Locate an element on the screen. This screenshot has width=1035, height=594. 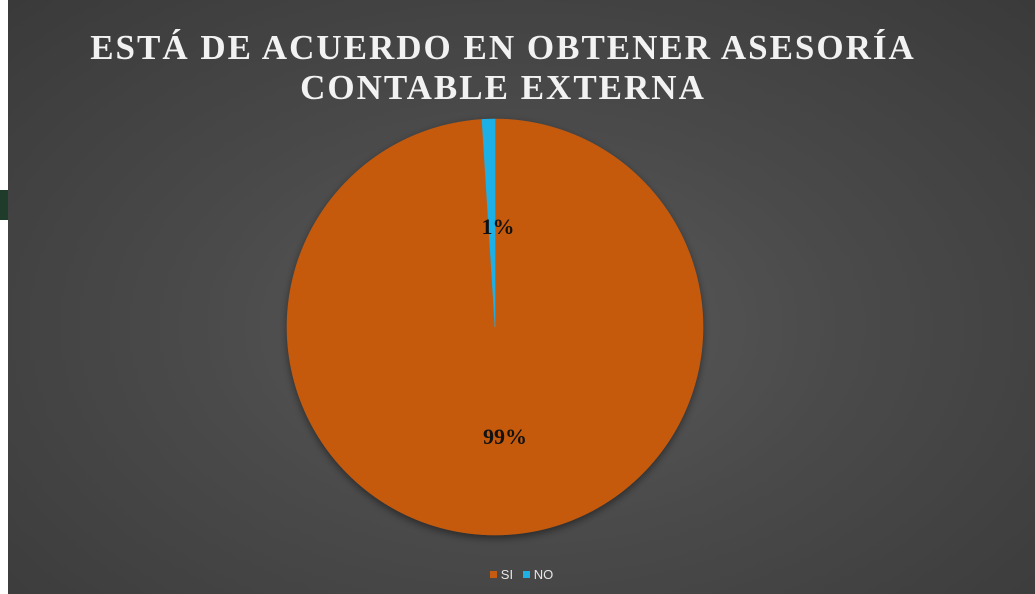
legend-label-no: NO is located at coordinates (543, 575).